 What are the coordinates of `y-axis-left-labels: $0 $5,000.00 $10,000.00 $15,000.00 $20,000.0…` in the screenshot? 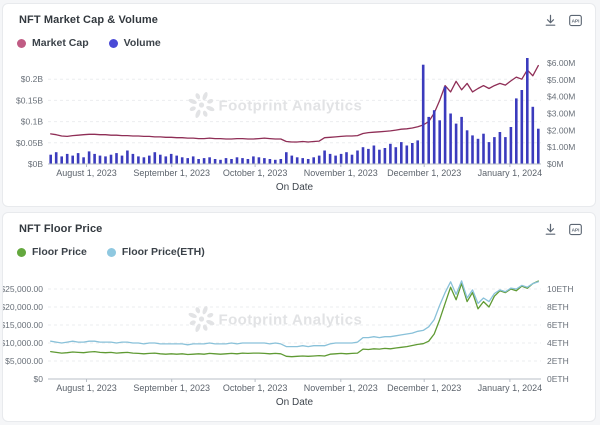 It's located at (23, 334).